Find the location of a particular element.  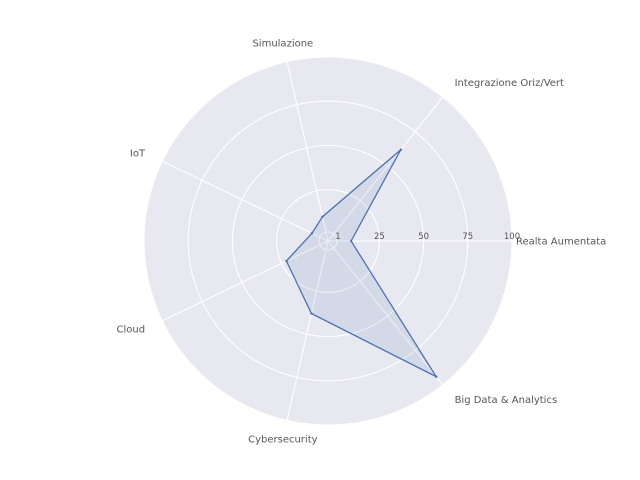

radial-tick-label-4: 100 is located at coordinates (512, 237).